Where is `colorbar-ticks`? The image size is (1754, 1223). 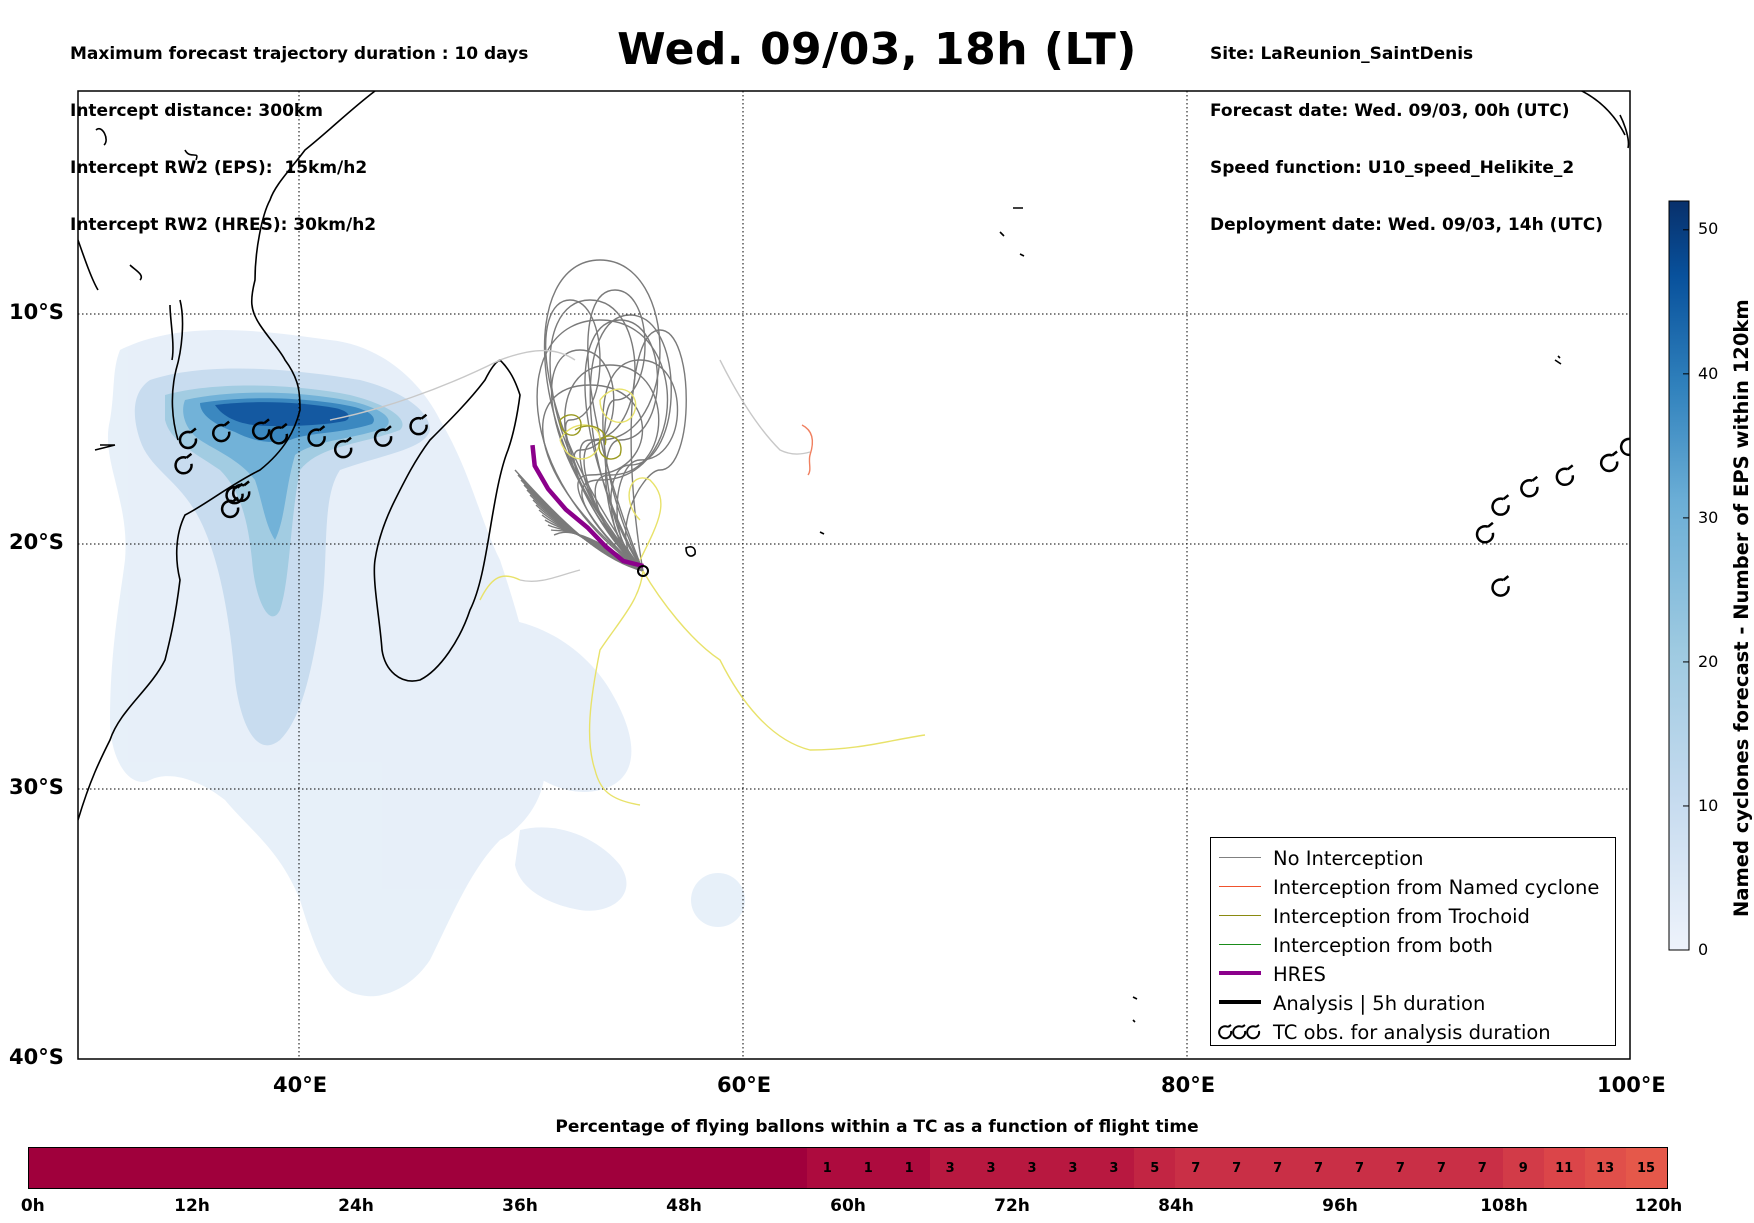 colorbar-ticks is located at coordinates (1686, 590).